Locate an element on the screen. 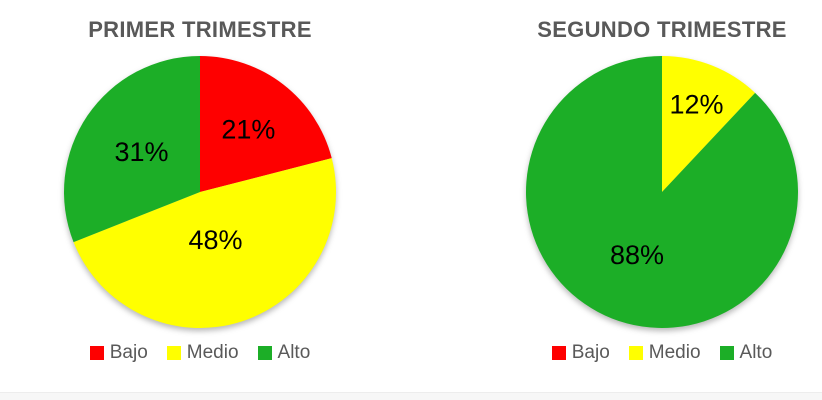 This screenshot has width=822, height=400. pie-slice-alto is located at coordinates (132, 149).